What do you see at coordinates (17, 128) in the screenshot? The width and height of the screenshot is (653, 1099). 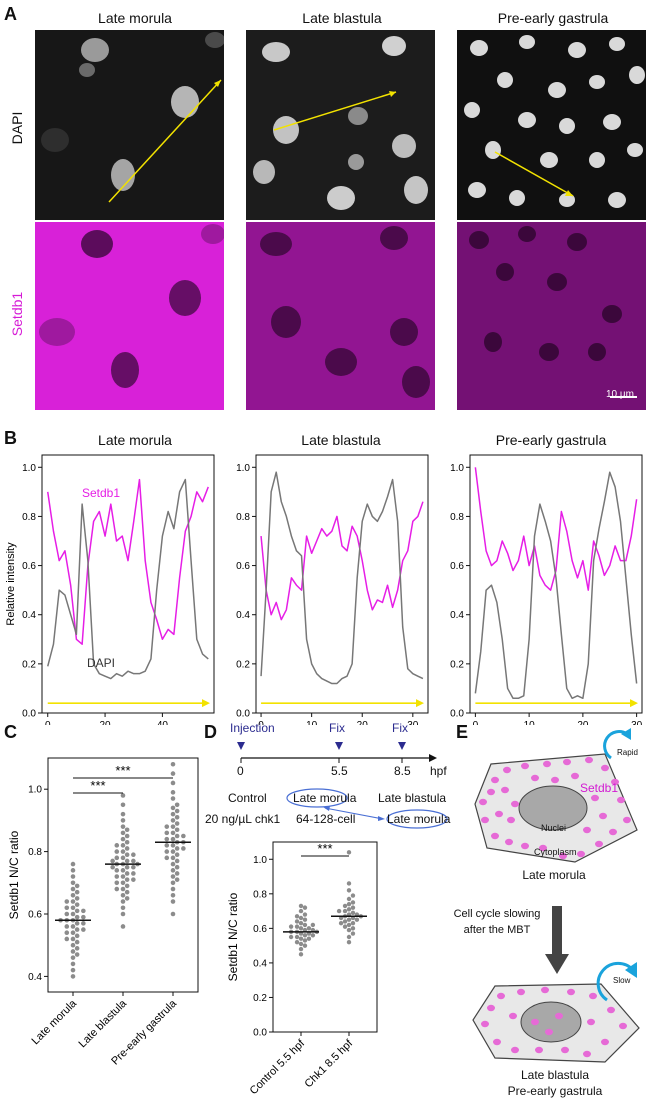 I see `row-label-dapi: DAPI` at bounding box center [17, 128].